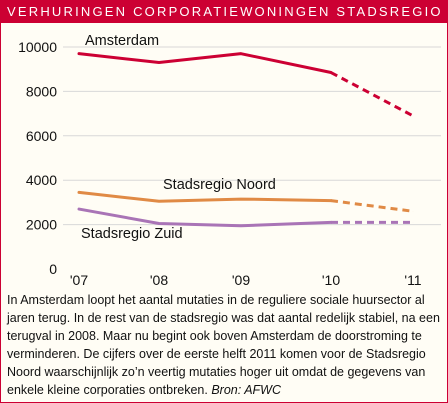 The width and height of the screenshot is (448, 403). What do you see at coordinates (37, 47) in the screenshot?
I see `y-tick-label: 10000` at bounding box center [37, 47].